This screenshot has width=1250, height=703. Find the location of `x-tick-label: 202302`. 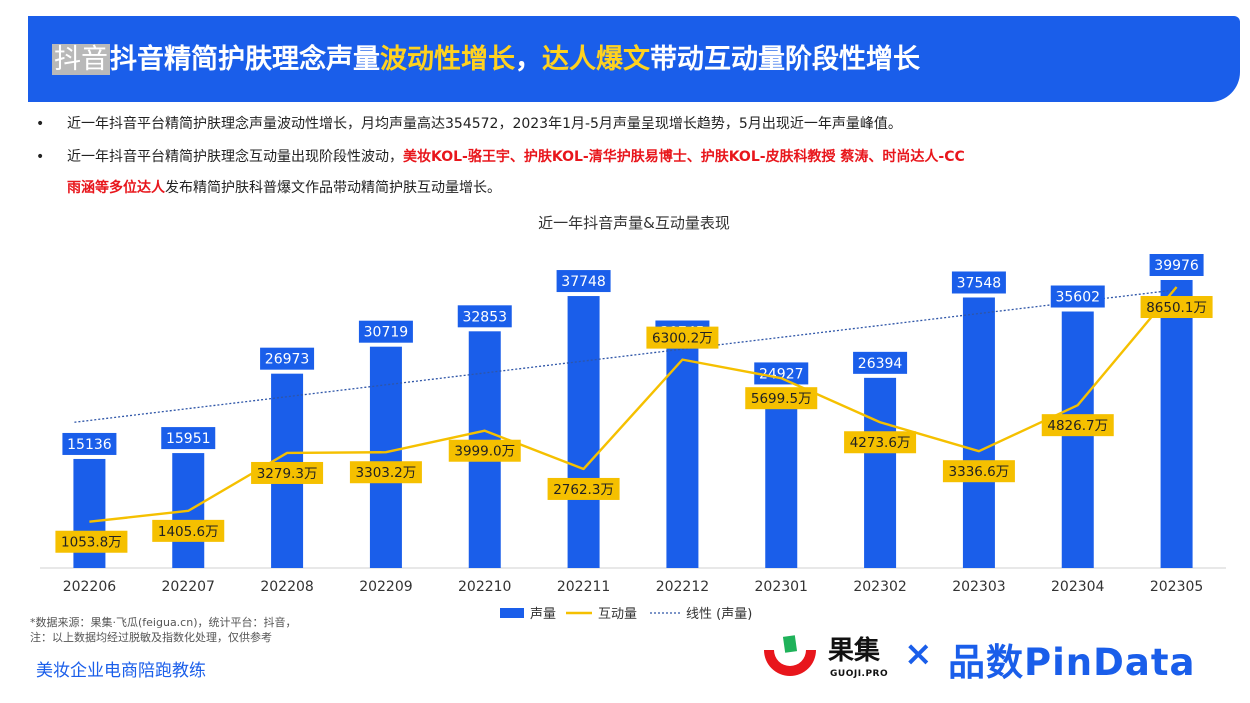

x-tick-label: 202302 is located at coordinates (879, 587).